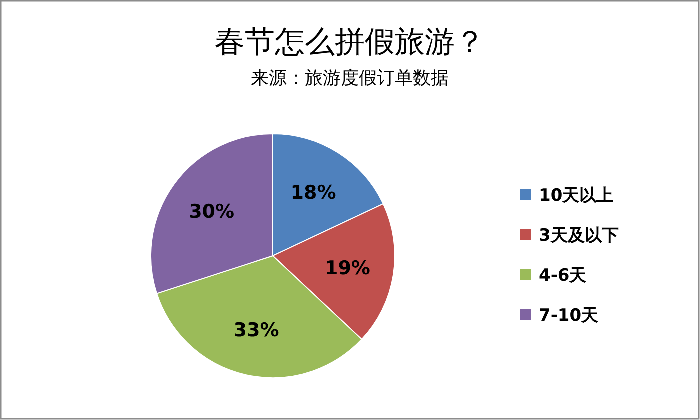 Image resolution: width=700 pixels, height=420 pixels. Describe the element at coordinates (257, 330) in the screenshot. I see `data-label: 33%` at that location.